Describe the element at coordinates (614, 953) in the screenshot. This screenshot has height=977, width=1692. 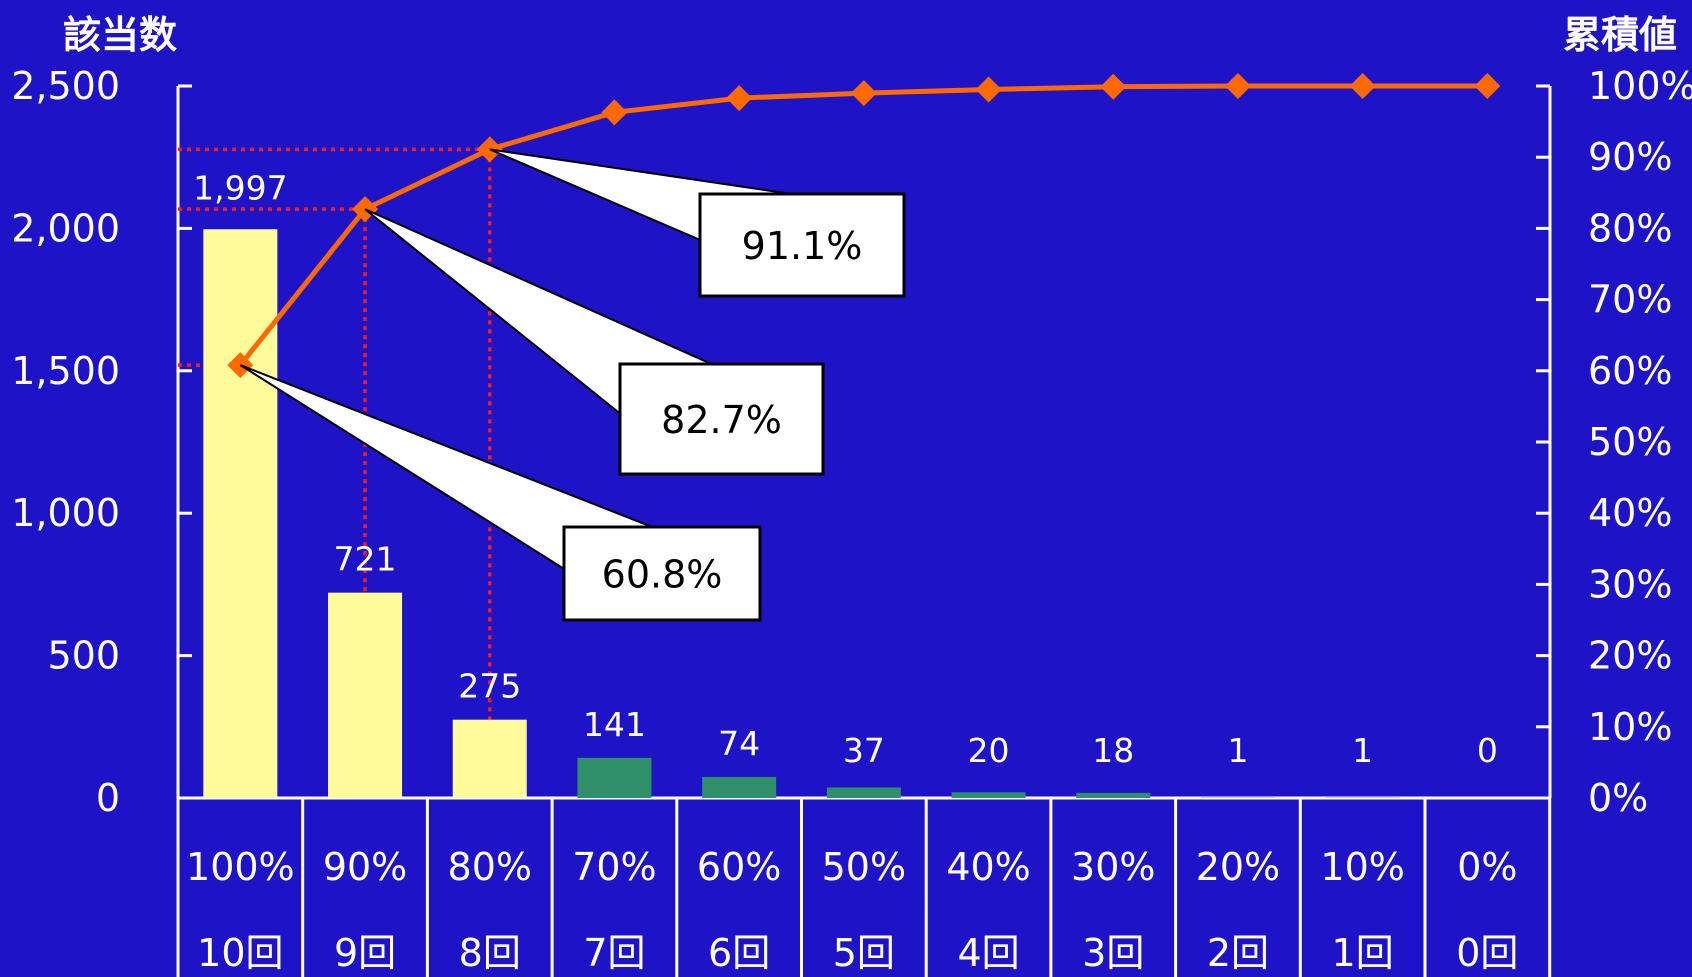
I see `x-count-label: 7回` at that location.